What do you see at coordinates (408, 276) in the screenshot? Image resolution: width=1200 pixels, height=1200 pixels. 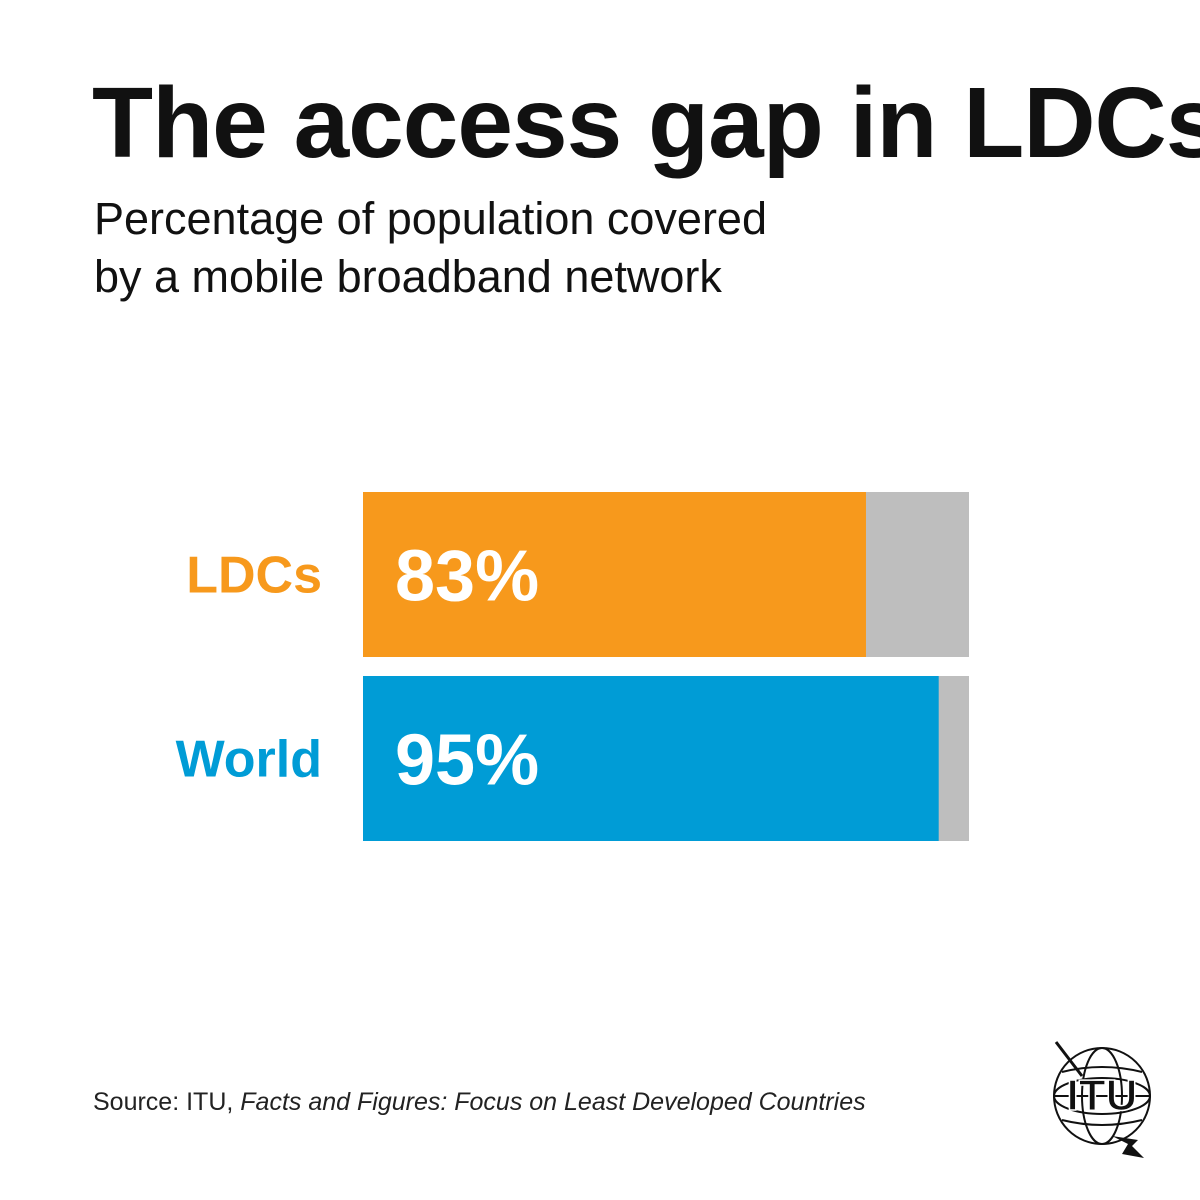 I see `subtitle-line-2: by a mobile broadband network` at bounding box center [408, 276].